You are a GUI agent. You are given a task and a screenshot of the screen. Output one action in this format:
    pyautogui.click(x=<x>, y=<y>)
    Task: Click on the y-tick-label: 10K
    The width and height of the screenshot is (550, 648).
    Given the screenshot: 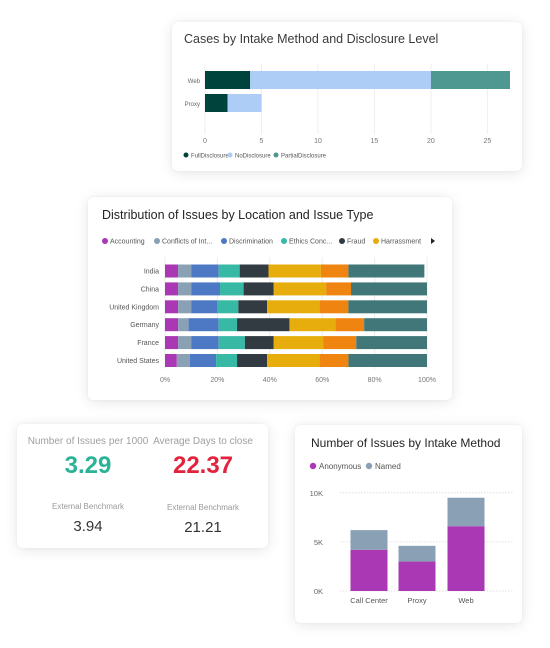 What is the action you would take?
    pyautogui.click(x=316, y=493)
    